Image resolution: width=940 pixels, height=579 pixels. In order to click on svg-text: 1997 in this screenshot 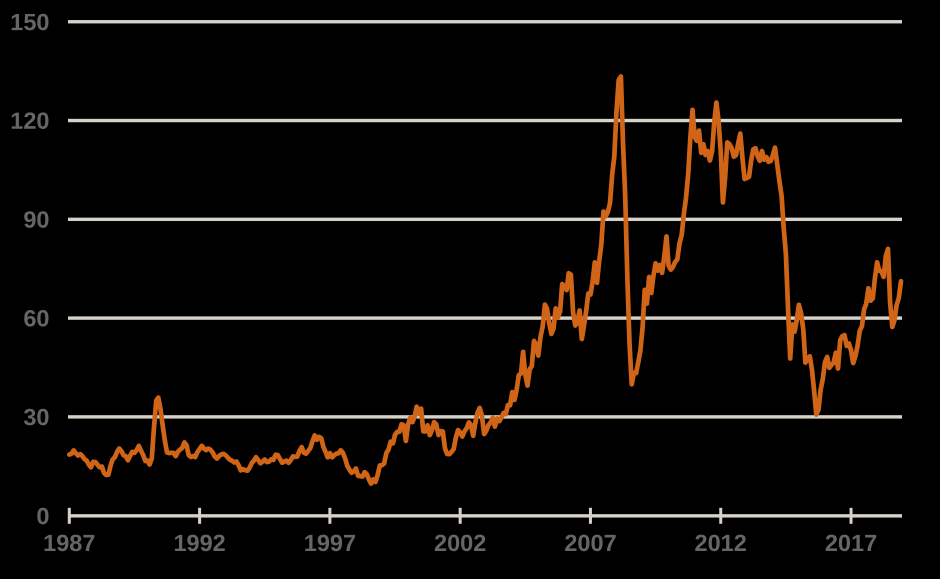, I will do `click(330, 543)`.